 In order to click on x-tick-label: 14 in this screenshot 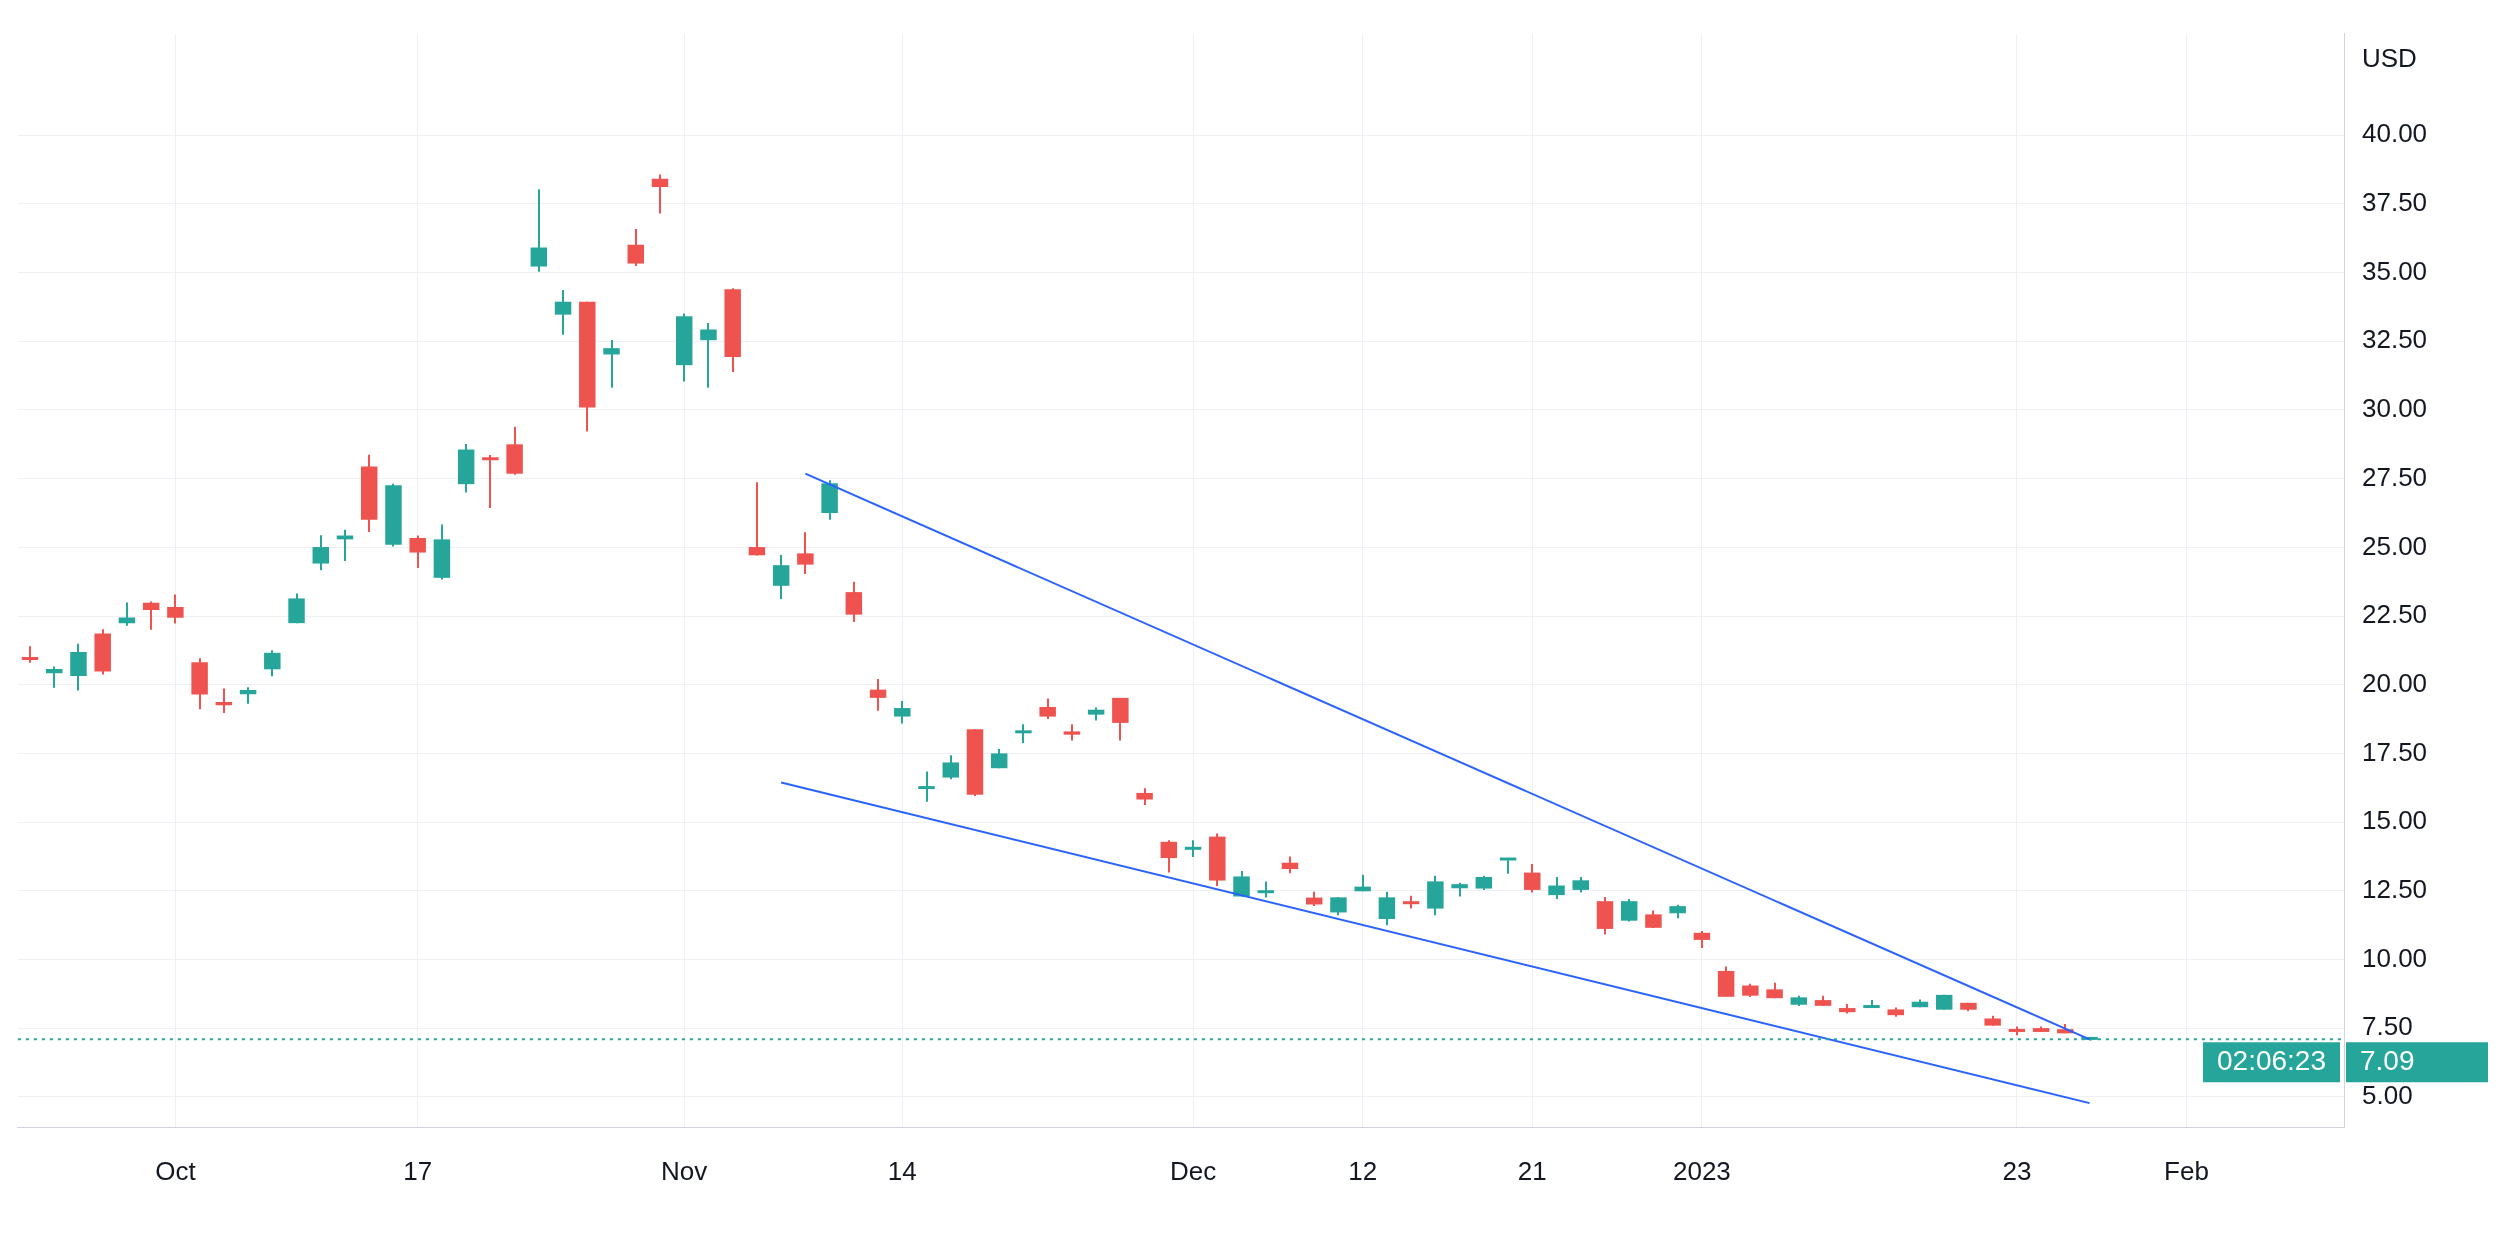, I will do `click(902, 1170)`.